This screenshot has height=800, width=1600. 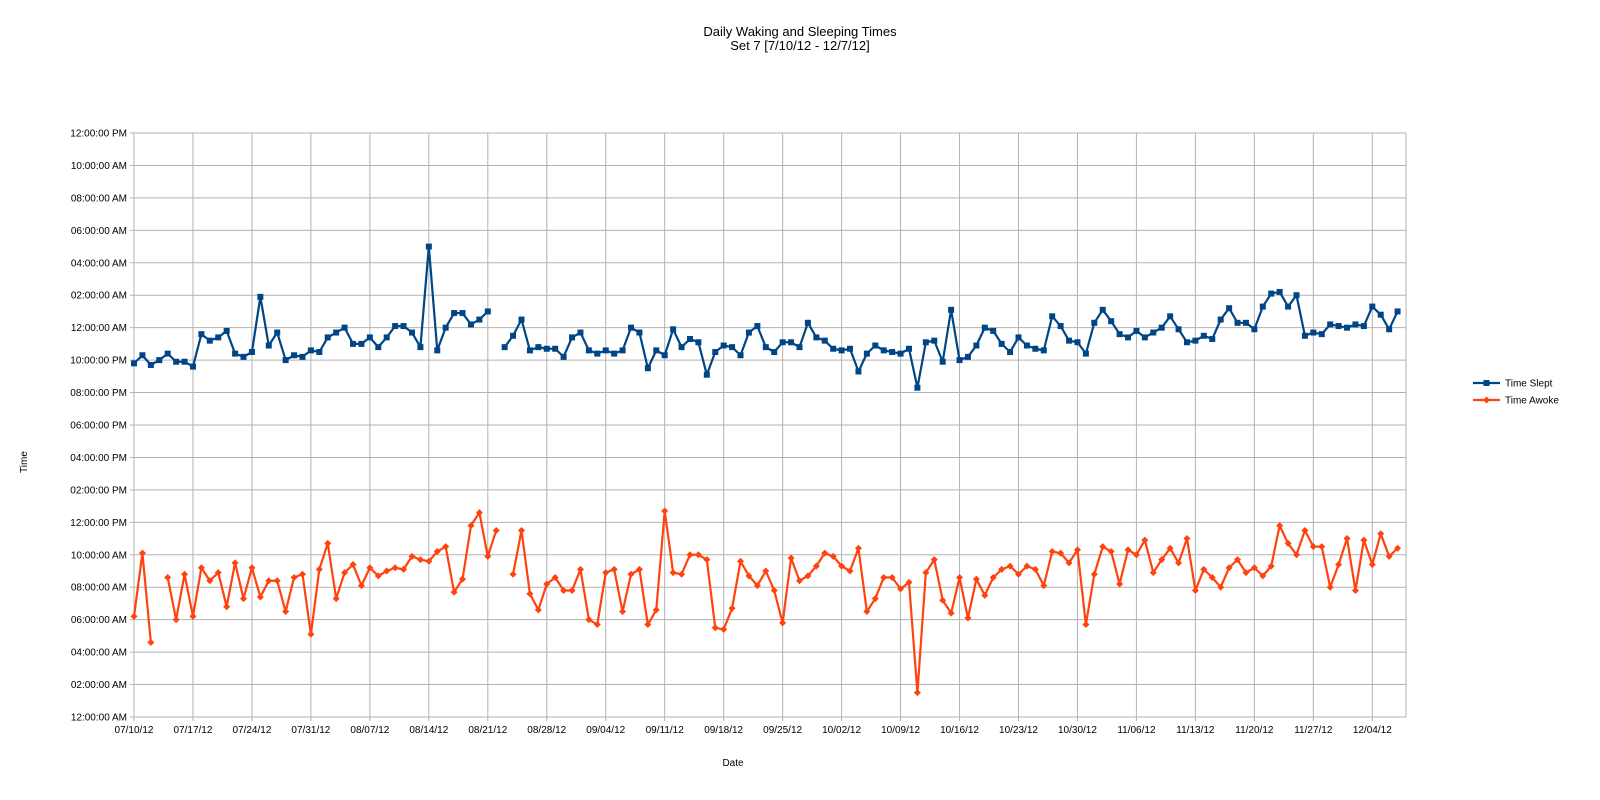 I want to click on x-tick-label: 09/18/12, so click(x=723, y=730).